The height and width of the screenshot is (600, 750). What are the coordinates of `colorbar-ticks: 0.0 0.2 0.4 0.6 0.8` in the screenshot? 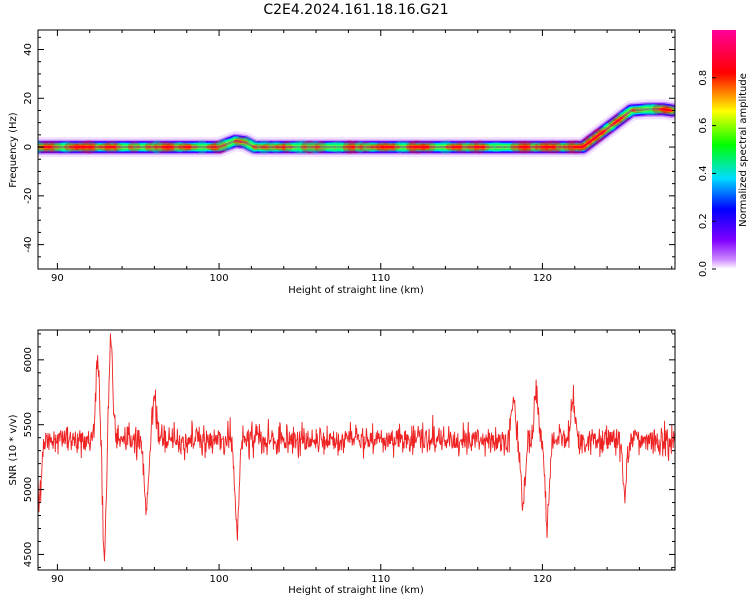 It's located at (707, 173).